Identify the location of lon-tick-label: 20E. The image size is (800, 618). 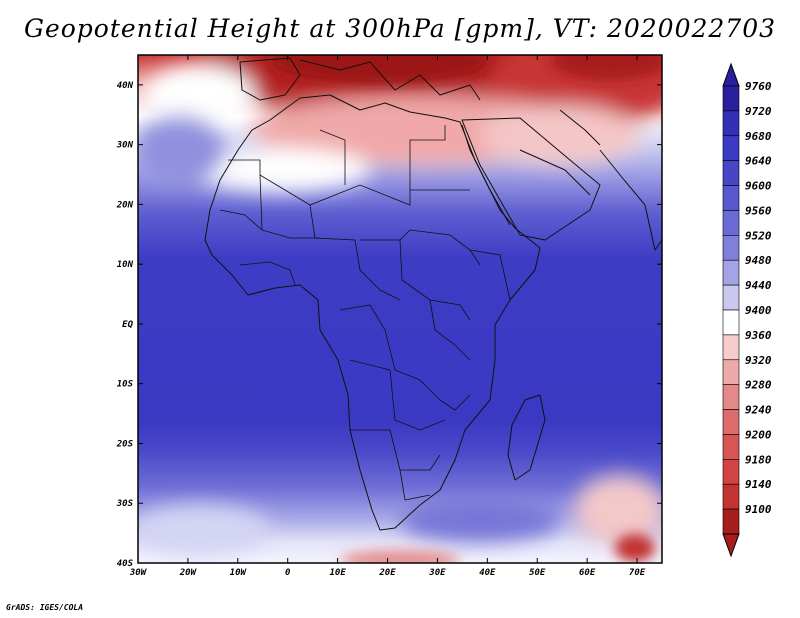
(387, 573).